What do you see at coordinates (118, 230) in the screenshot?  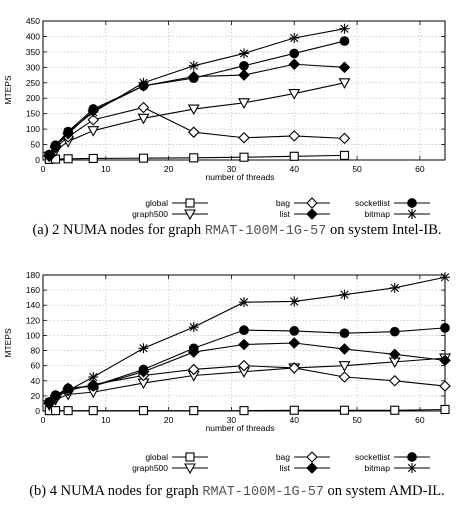 I see `caption-a-prefix: (a) 2 NUMA nodes for graph` at bounding box center [118, 230].